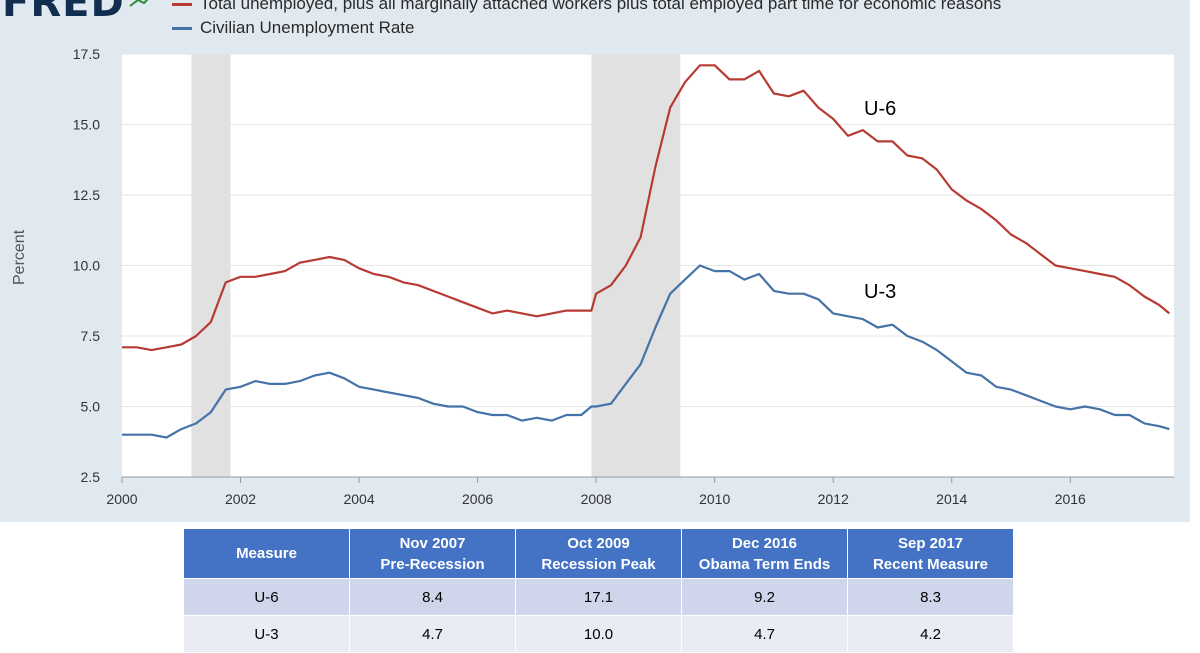  I want to click on x-tick-label: 2002, so click(240, 499).